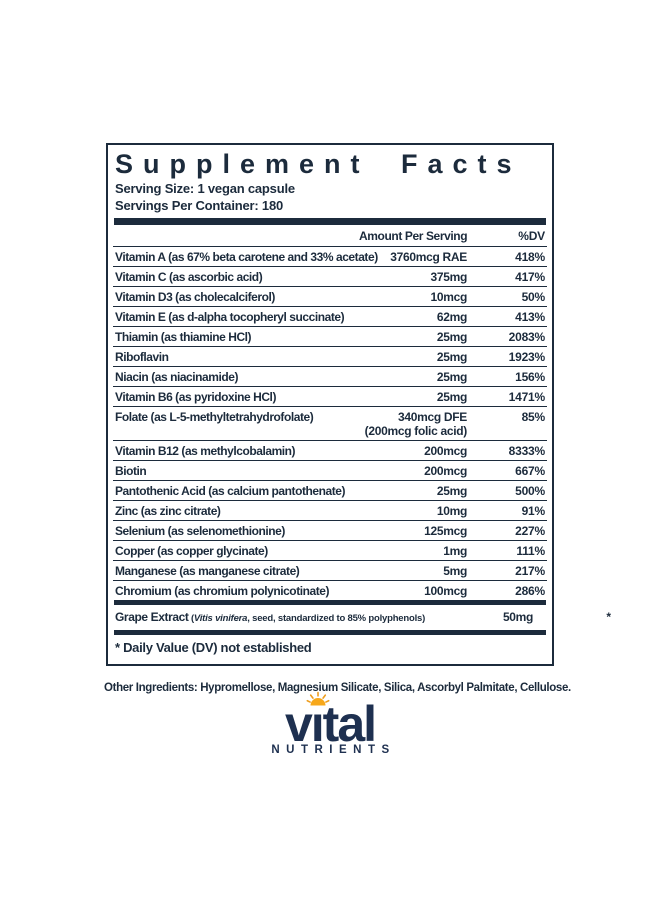 The width and height of the screenshot is (660, 900). What do you see at coordinates (413, 316) in the screenshot?
I see `row-amount: 62mg` at bounding box center [413, 316].